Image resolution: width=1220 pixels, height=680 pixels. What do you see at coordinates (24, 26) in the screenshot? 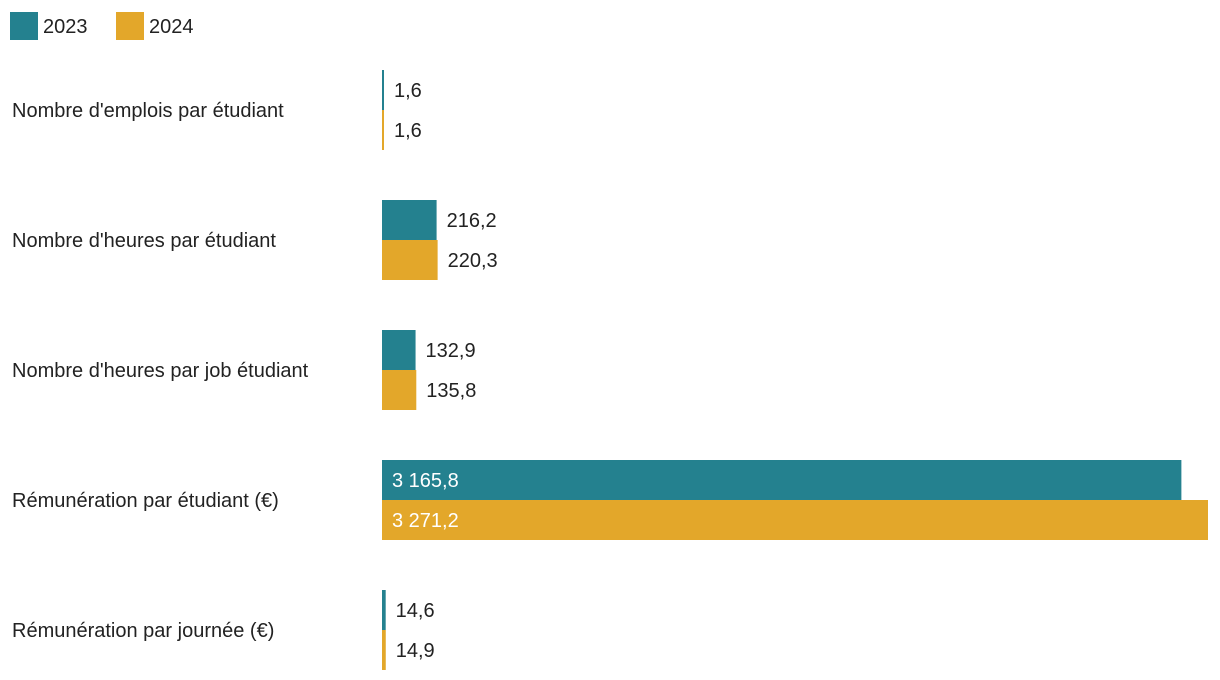
I see `legend-swatch-2023` at bounding box center [24, 26].